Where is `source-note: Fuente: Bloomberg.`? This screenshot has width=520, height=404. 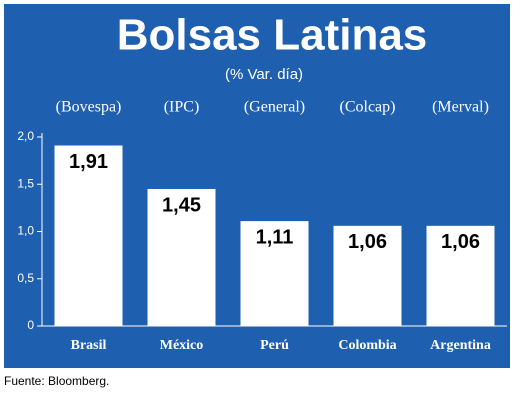 source-note: Fuente: Bloomberg. is located at coordinates (56, 381).